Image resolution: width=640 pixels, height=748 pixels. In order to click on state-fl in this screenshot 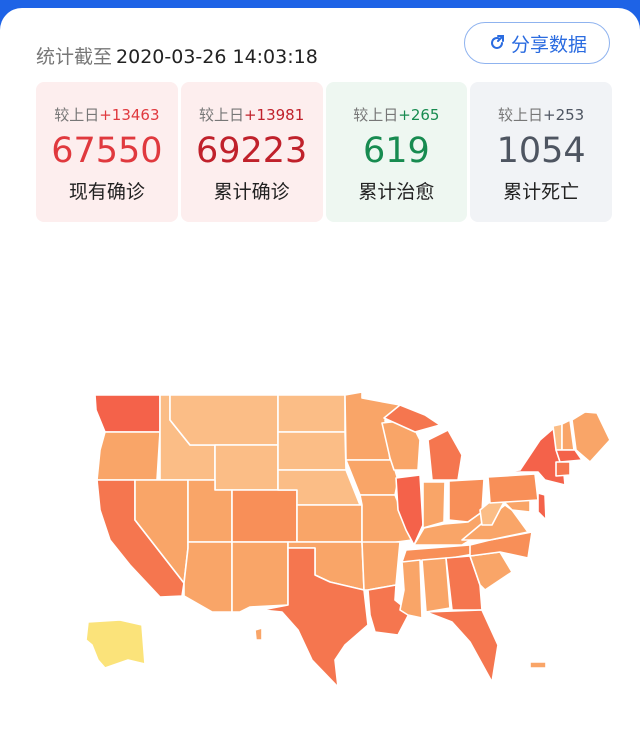, I will do `click(462, 646)`.